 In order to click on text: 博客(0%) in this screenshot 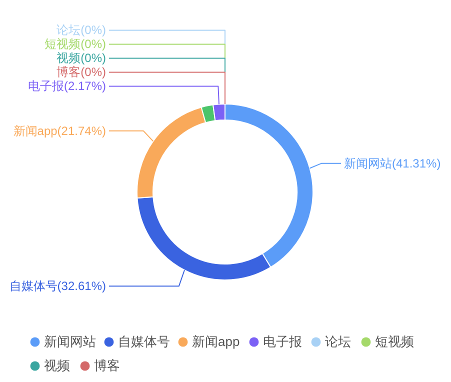, I will do `click(81, 72)`.